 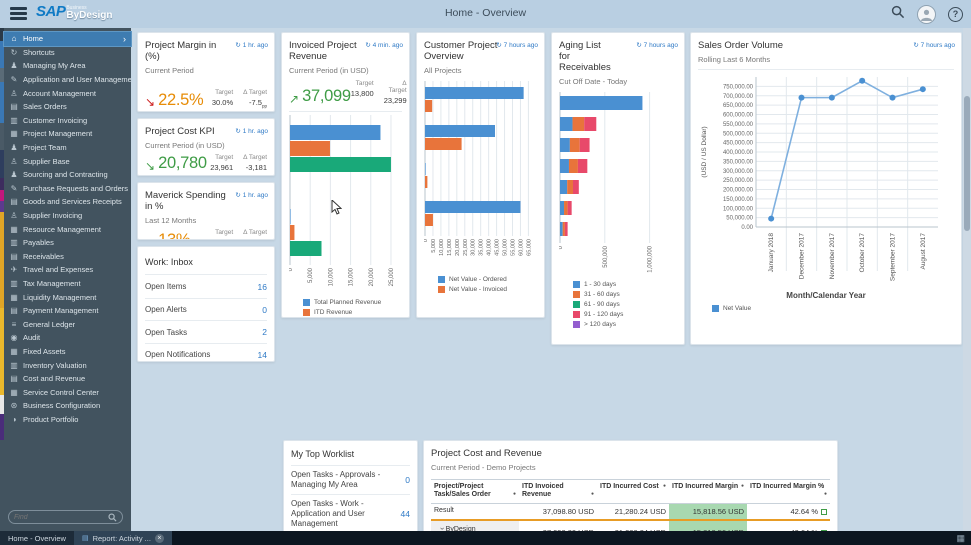 I want to click on search-icon, so click(x=898, y=14).